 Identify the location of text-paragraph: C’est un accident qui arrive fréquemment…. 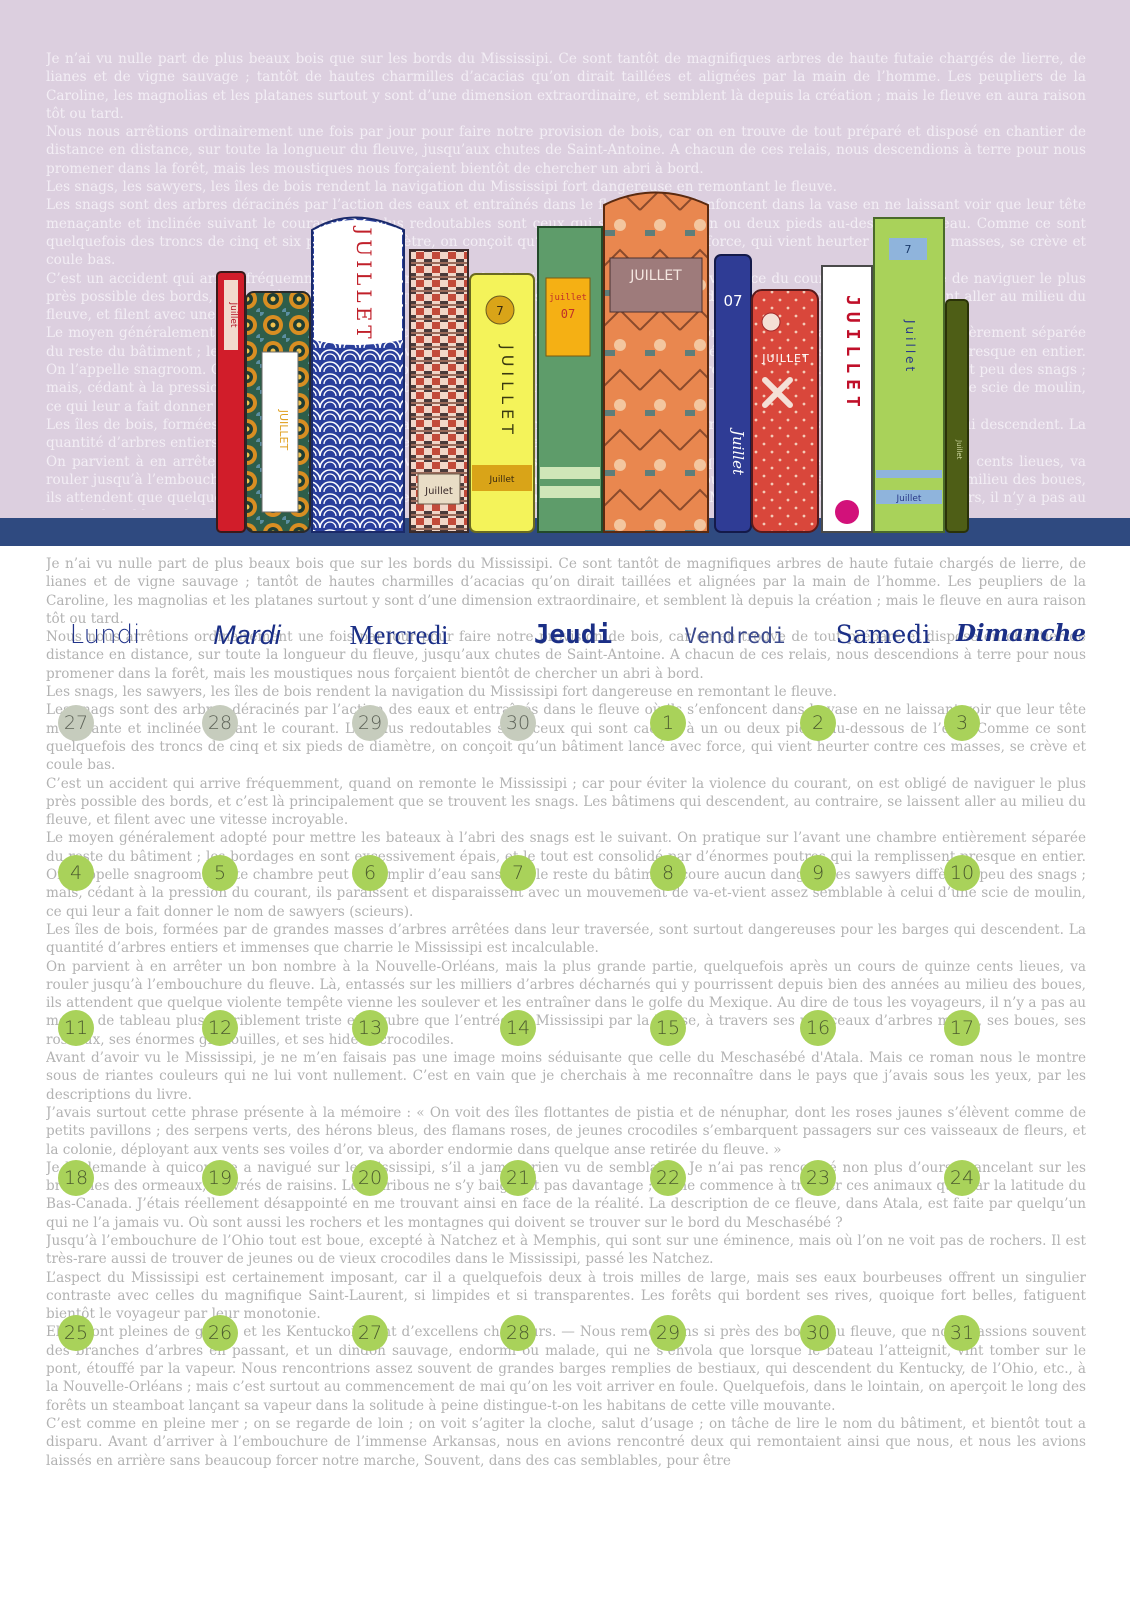
(566, 802).